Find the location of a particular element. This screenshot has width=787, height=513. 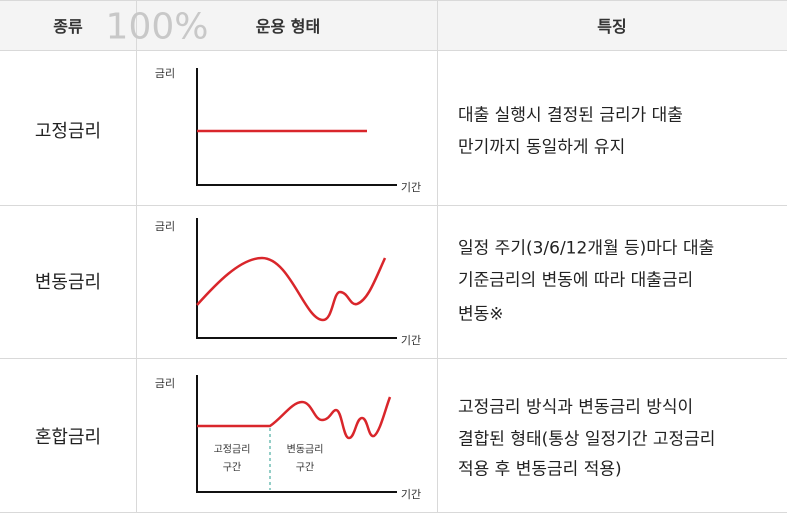

header-cell: 운용 형태 is located at coordinates (288, 26).